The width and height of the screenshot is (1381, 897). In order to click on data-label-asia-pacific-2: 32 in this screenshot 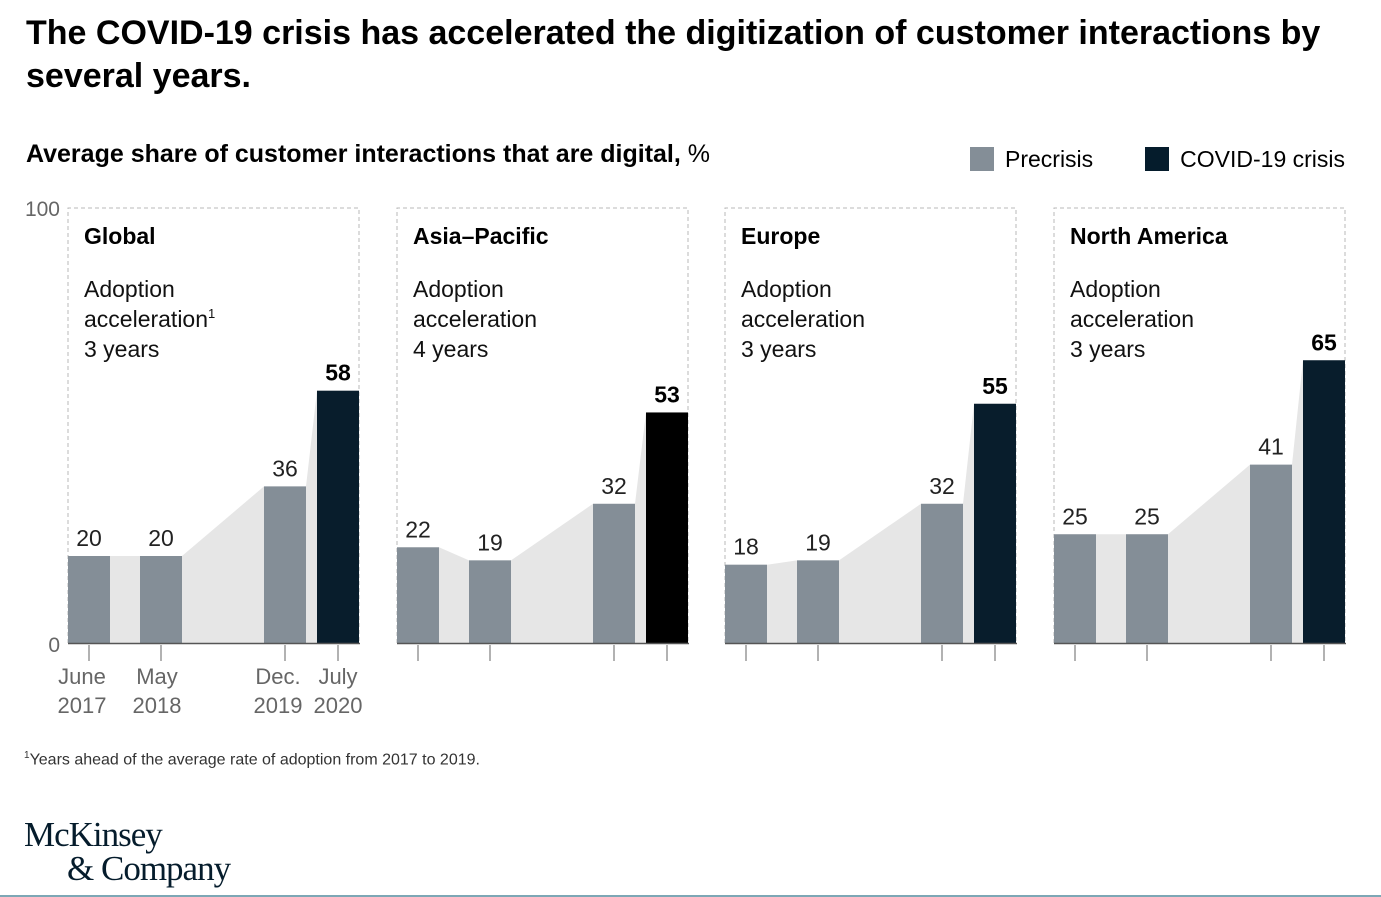, I will do `click(614, 486)`.